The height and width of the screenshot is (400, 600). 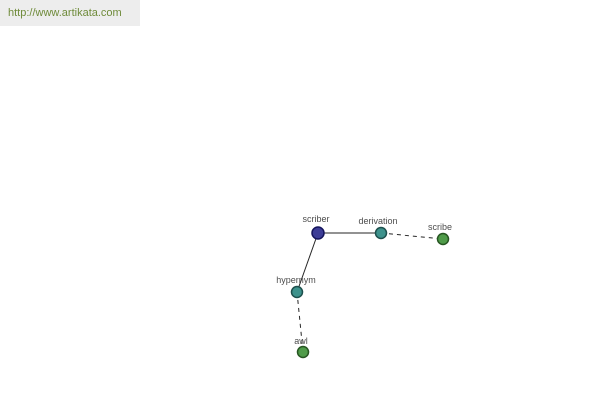 What do you see at coordinates (303, 352) in the screenshot?
I see `node-awl` at bounding box center [303, 352].